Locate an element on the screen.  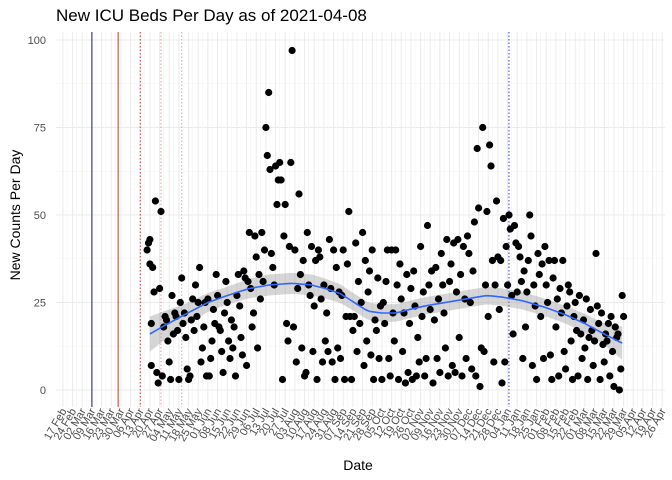
smooth-line-group is located at coordinates (386, 313).